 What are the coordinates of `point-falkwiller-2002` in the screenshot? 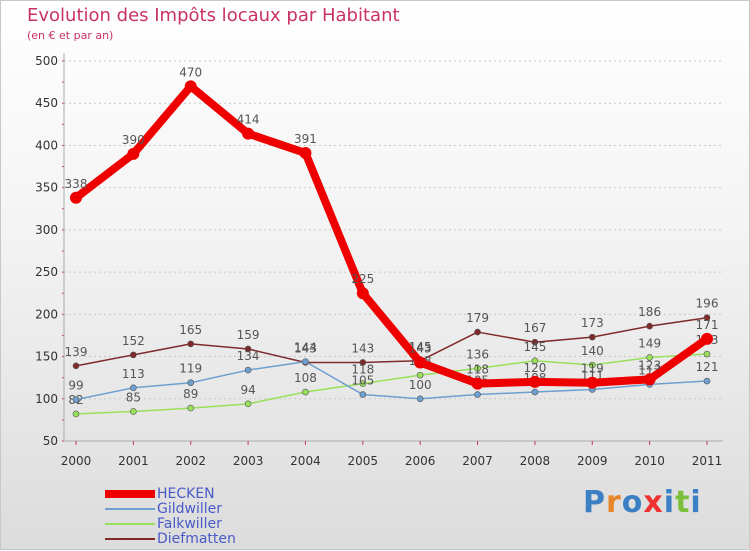 It's located at (191, 408).